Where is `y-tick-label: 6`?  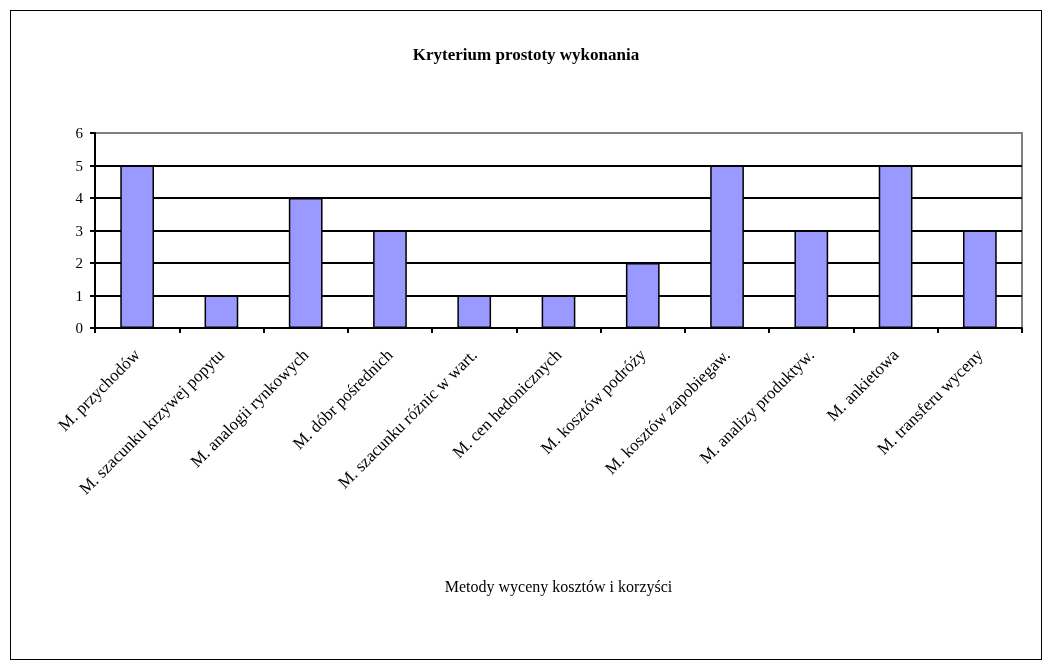
y-tick-label: 6 is located at coordinates (79, 133).